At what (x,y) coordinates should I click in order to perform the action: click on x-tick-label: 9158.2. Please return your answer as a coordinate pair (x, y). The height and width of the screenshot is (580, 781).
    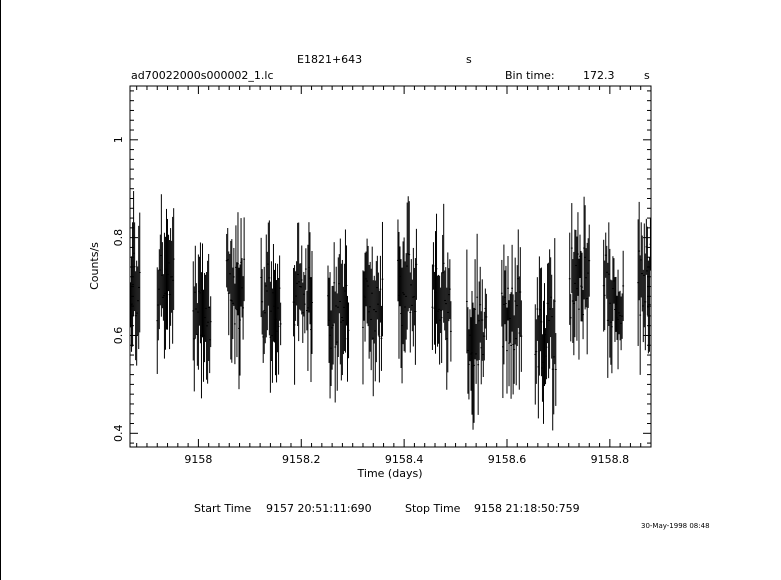
    Looking at the image, I should click on (301, 459).